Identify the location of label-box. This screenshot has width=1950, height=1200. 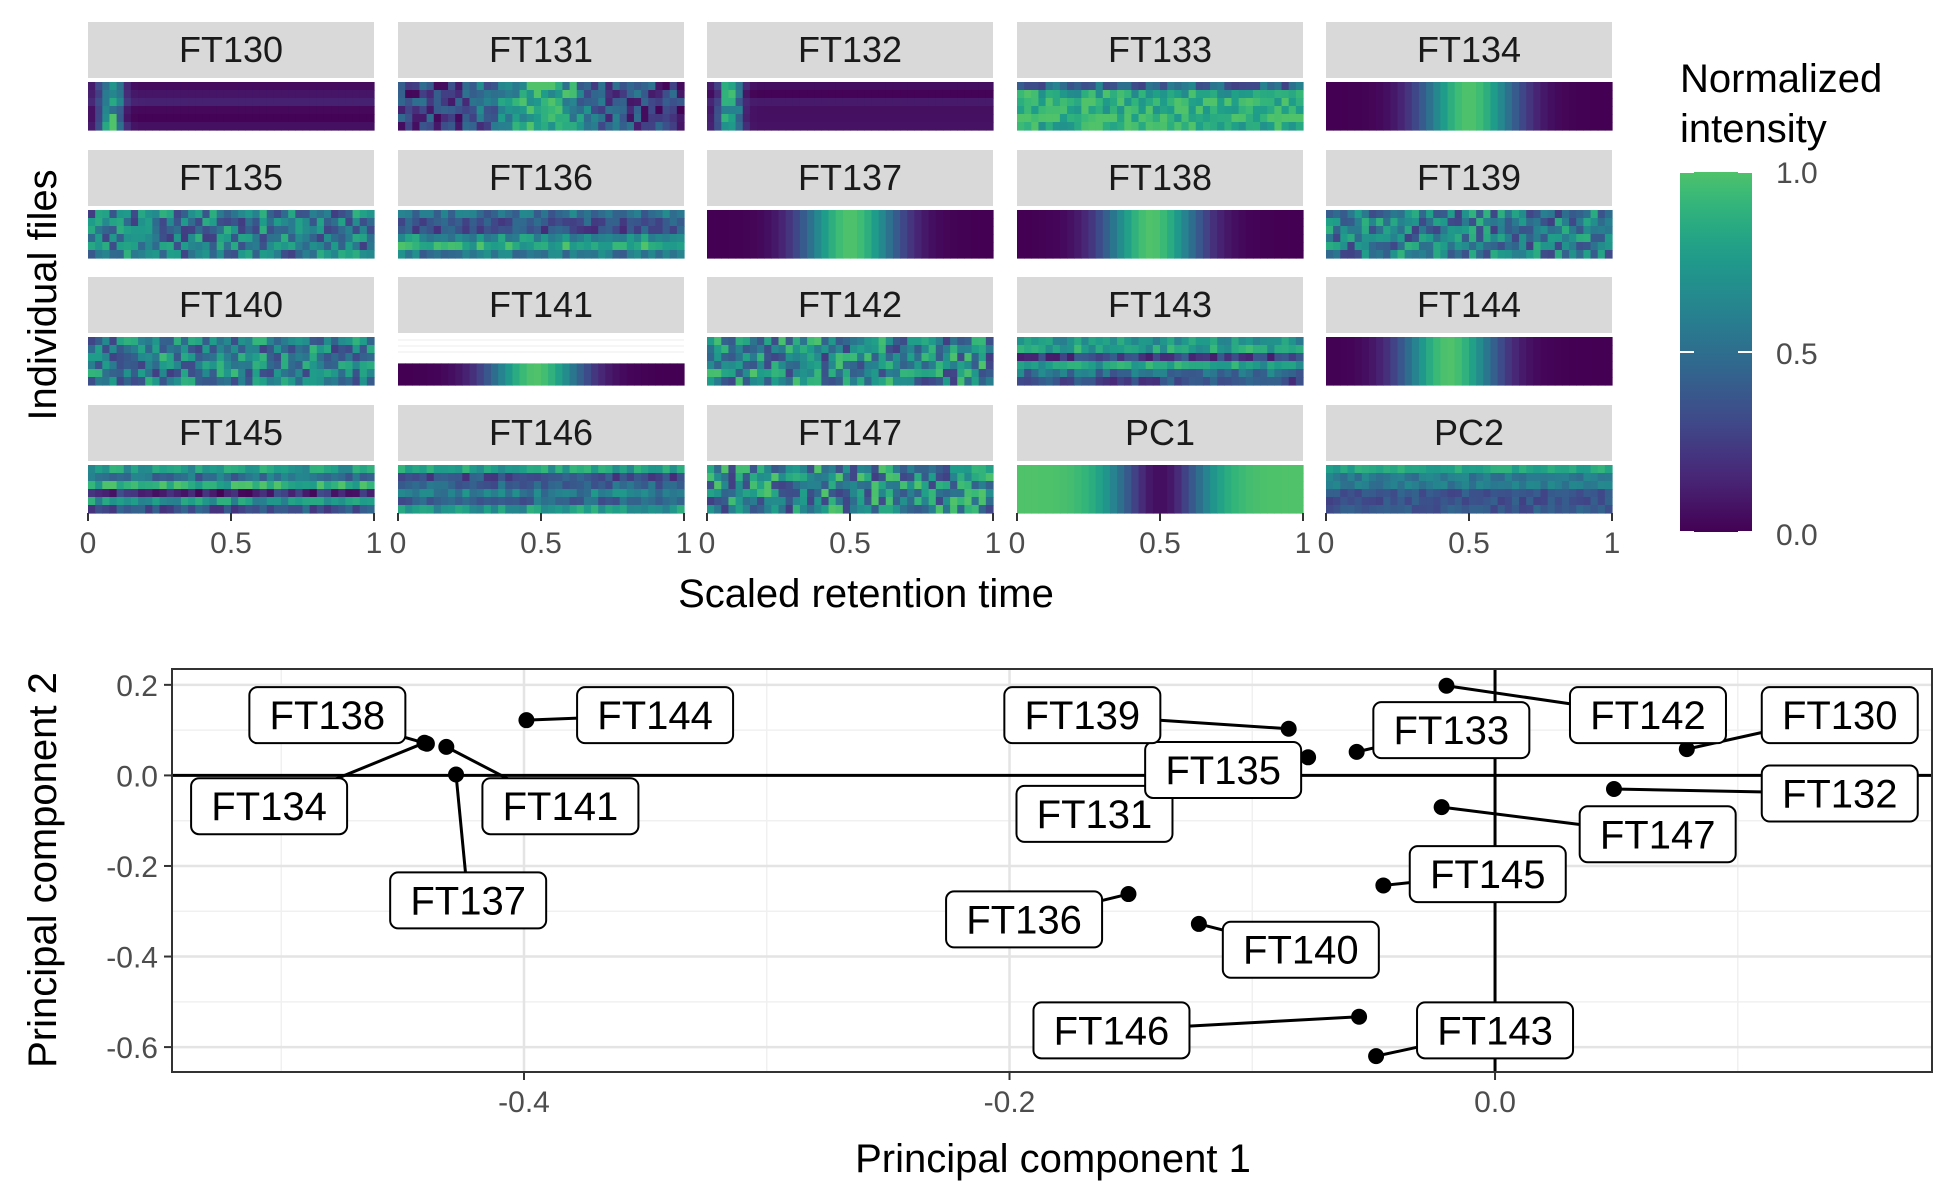
(1451, 730).